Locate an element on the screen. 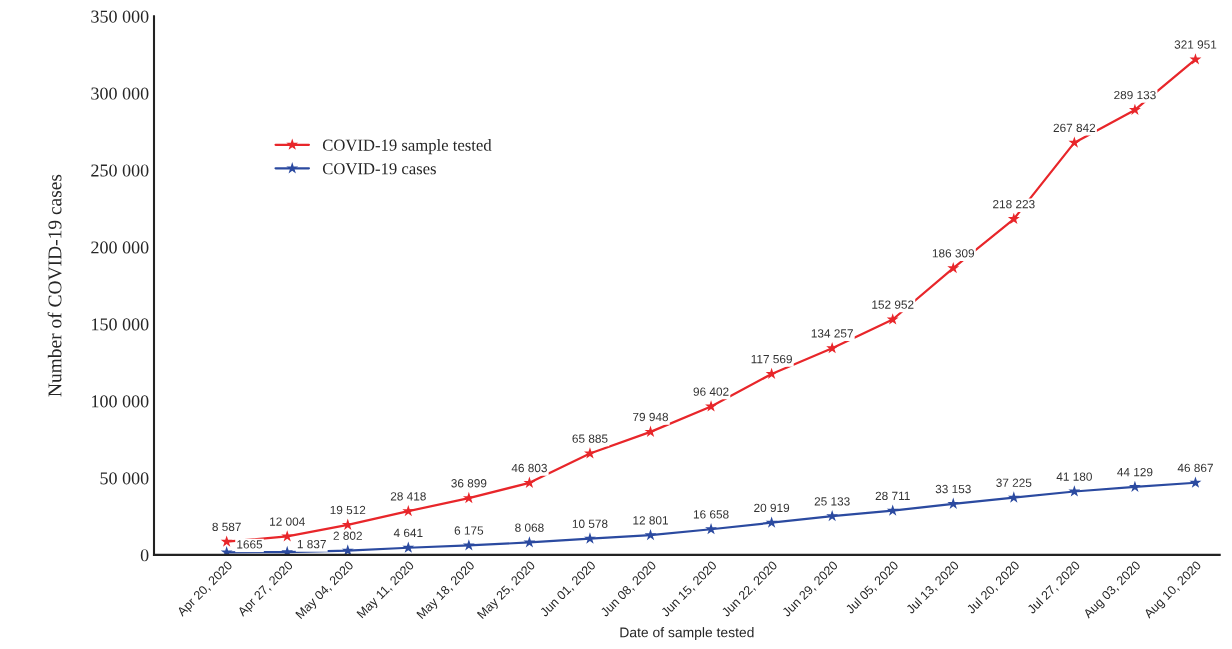 The height and width of the screenshot is (649, 1232). y-tick-label: 0 is located at coordinates (144, 555).